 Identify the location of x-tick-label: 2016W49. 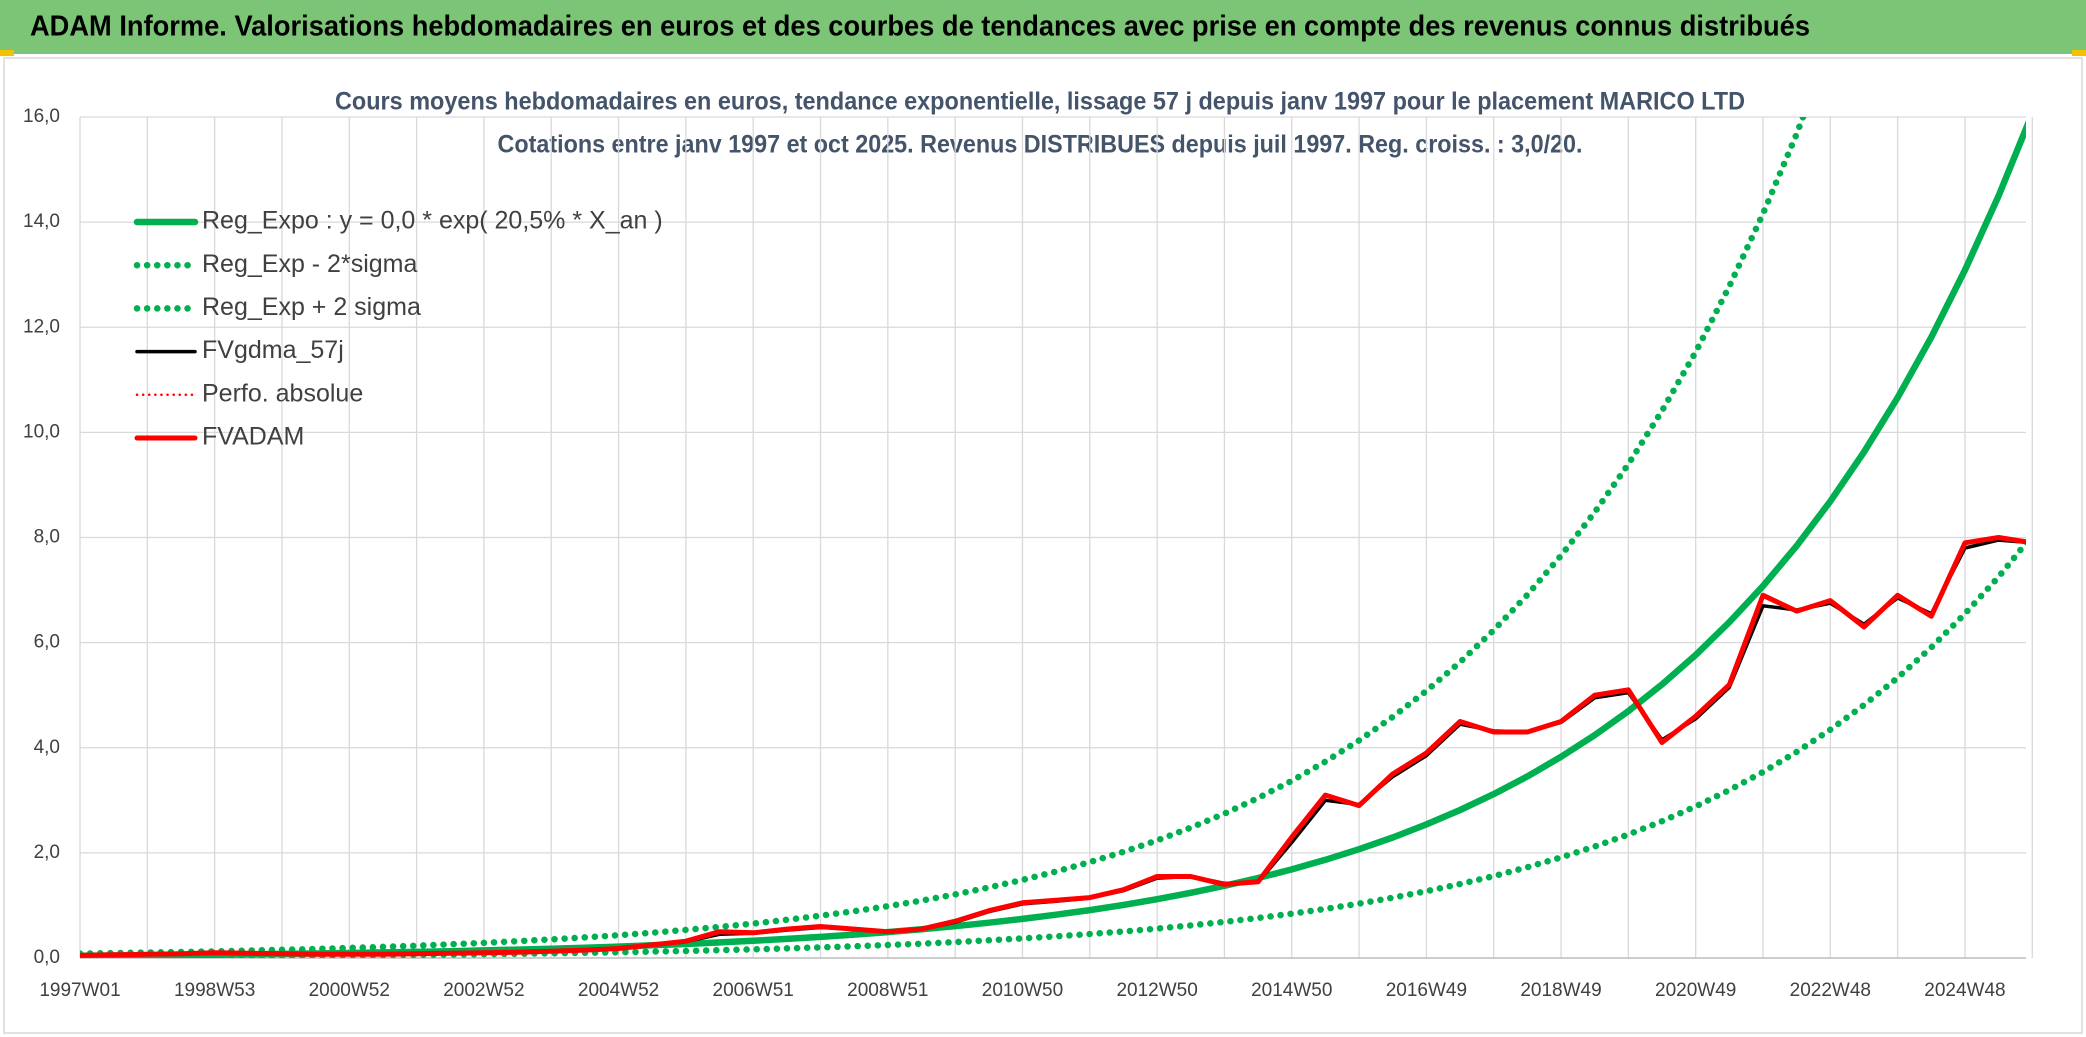
(1426, 990).